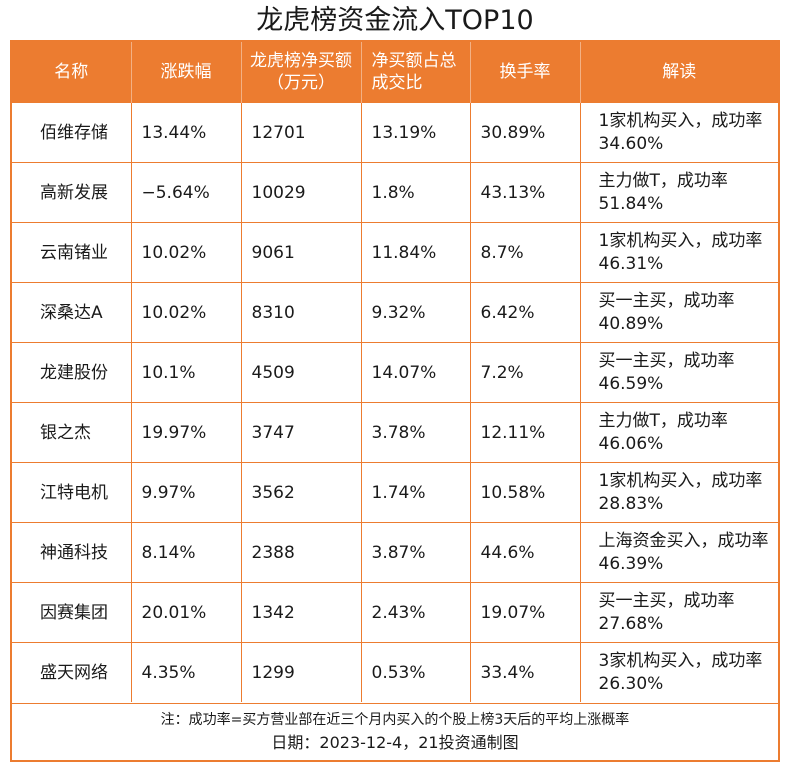 This screenshot has height=770, width=790. I want to click on header-row: 名称 涨跌幅 龙虎榜净买额（万元） 净买额占总成交比 换手率 解读, so click(395, 72).